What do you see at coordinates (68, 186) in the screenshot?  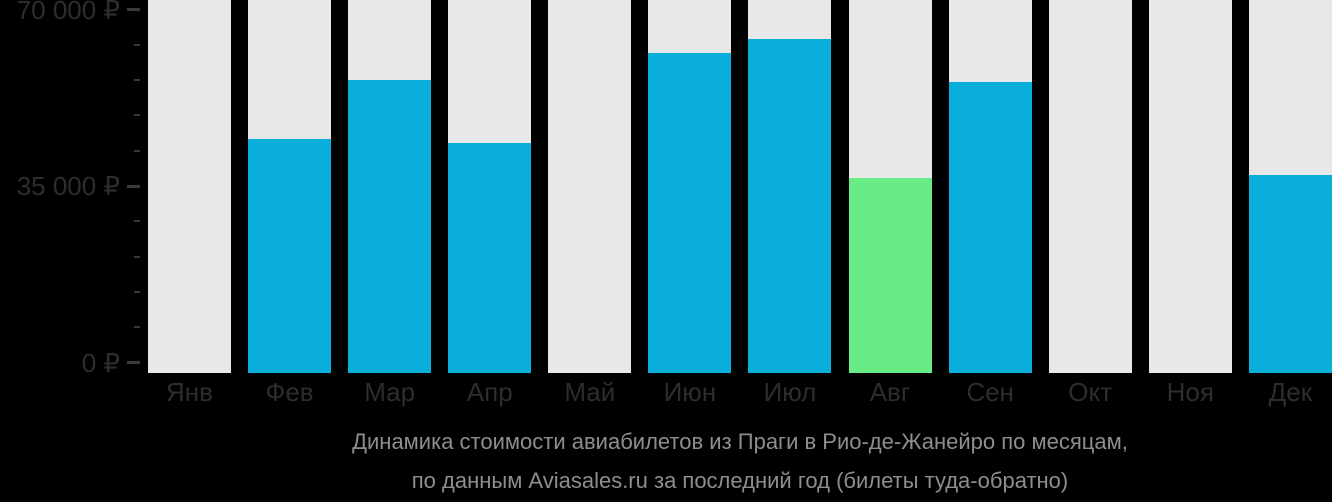 I see `y-axis-label: 35 000 ₽` at bounding box center [68, 186].